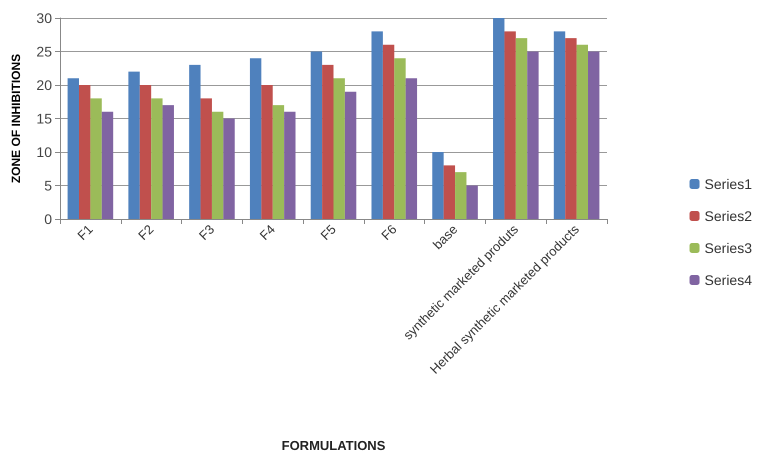 Image resolution: width=767 pixels, height=464 pixels. What do you see at coordinates (16, 119) in the screenshot?
I see `y-axis-title: ZONE OF INHIBITIONS` at bounding box center [16, 119].